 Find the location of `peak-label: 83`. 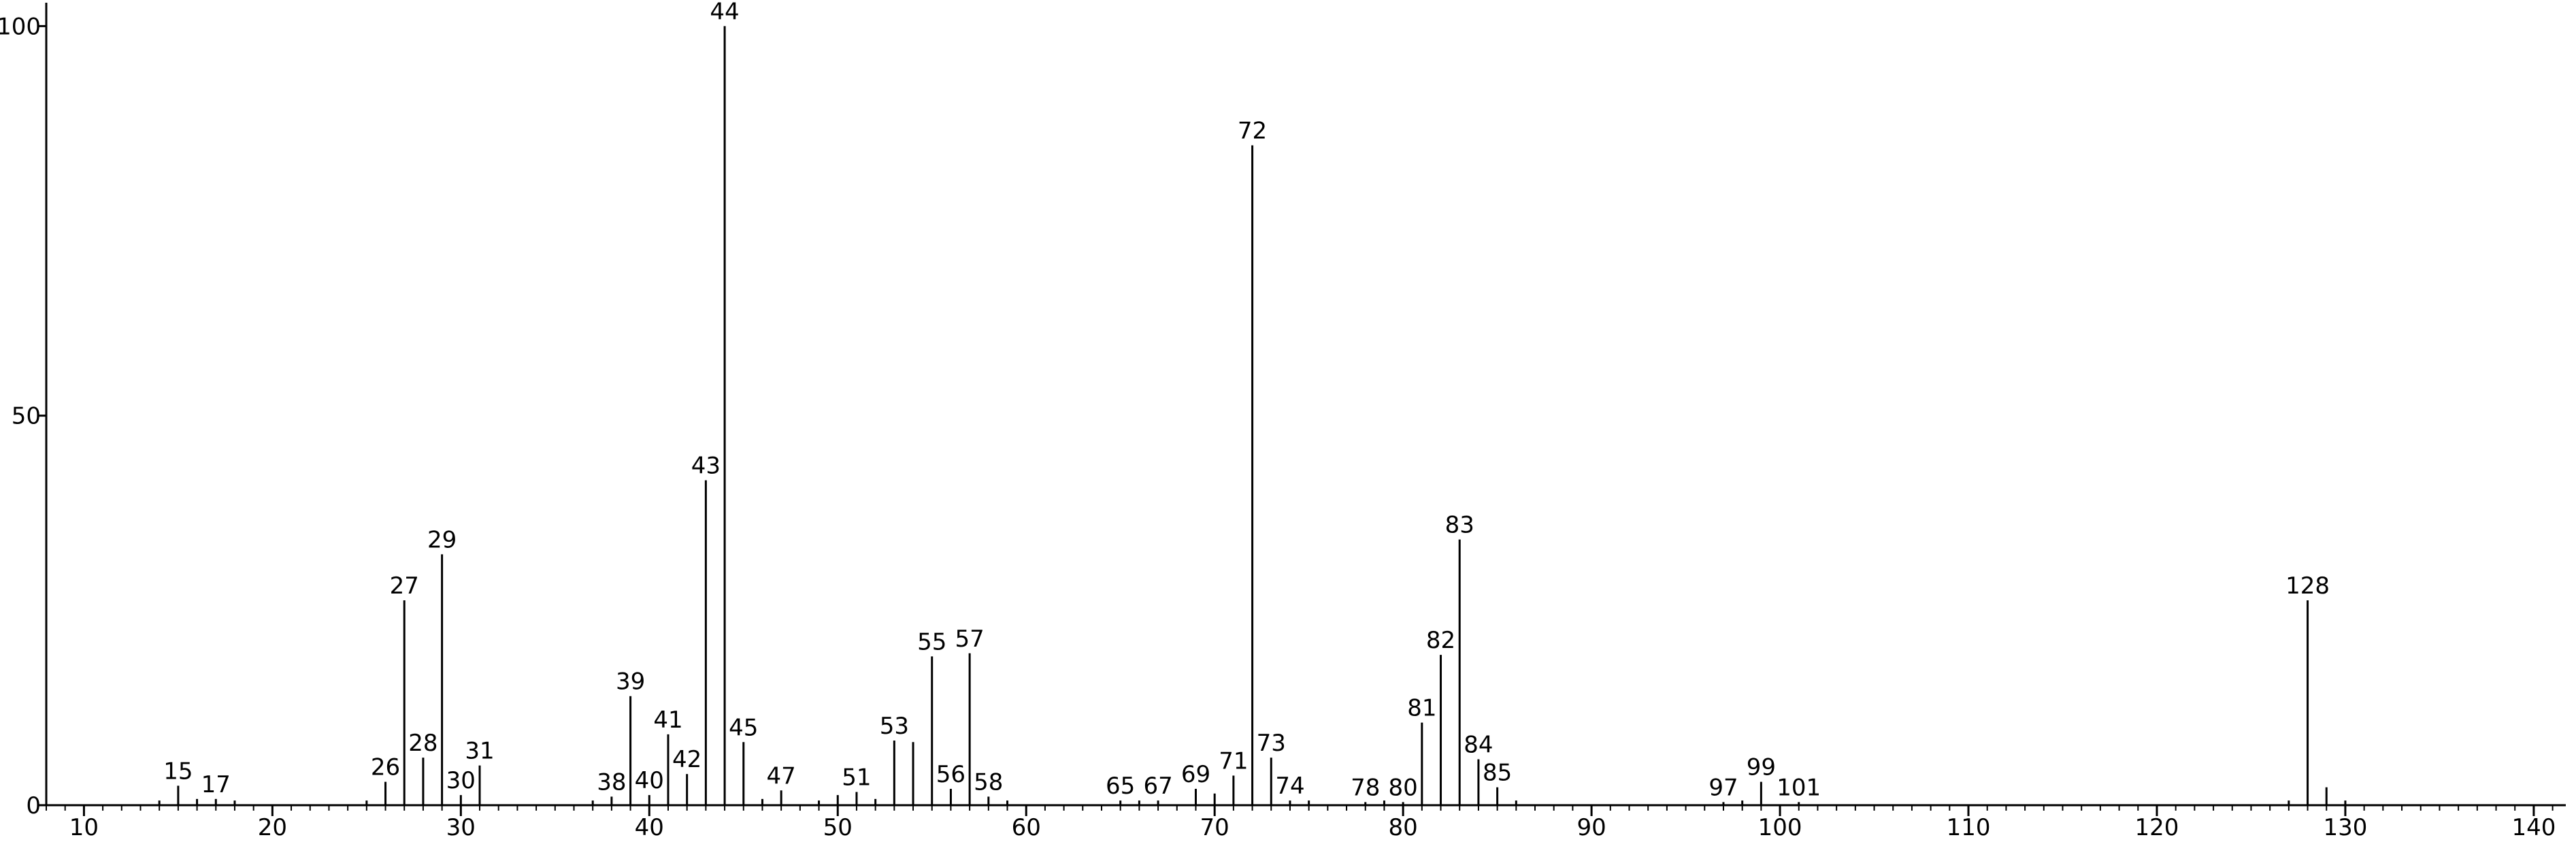

peak-label: 83 is located at coordinates (1460, 526).